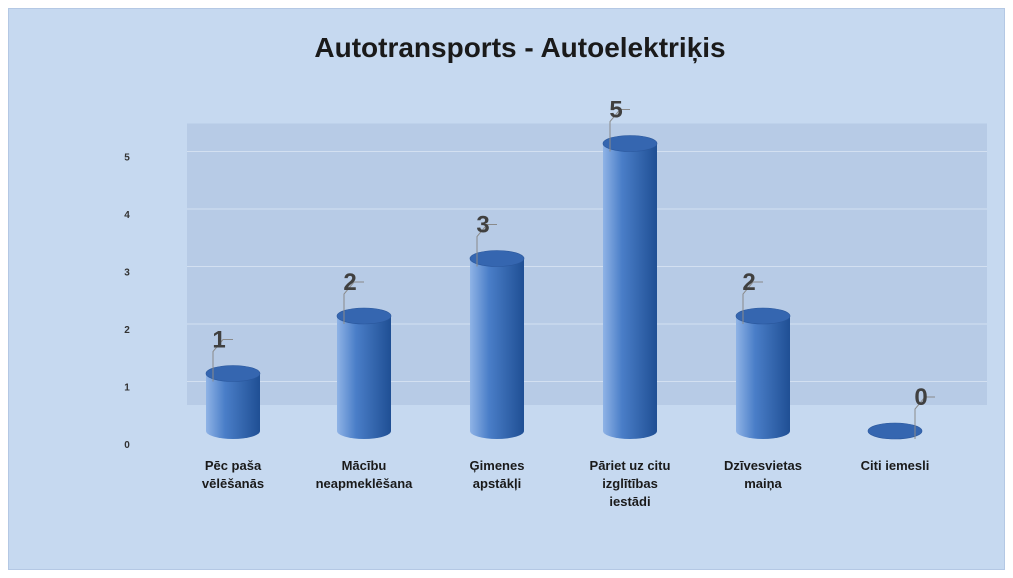 This screenshot has width=1013, height=578. I want to click on category-label-line: Pēc paša, so click(233, 465).